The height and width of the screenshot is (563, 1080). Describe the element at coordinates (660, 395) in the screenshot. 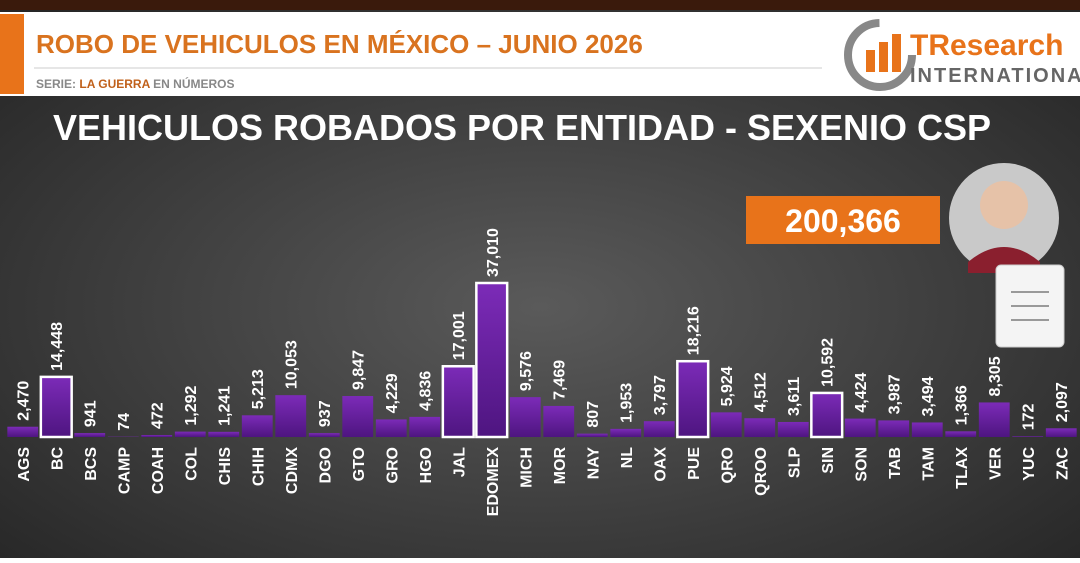

I see `value-label: 3,797` at that location.